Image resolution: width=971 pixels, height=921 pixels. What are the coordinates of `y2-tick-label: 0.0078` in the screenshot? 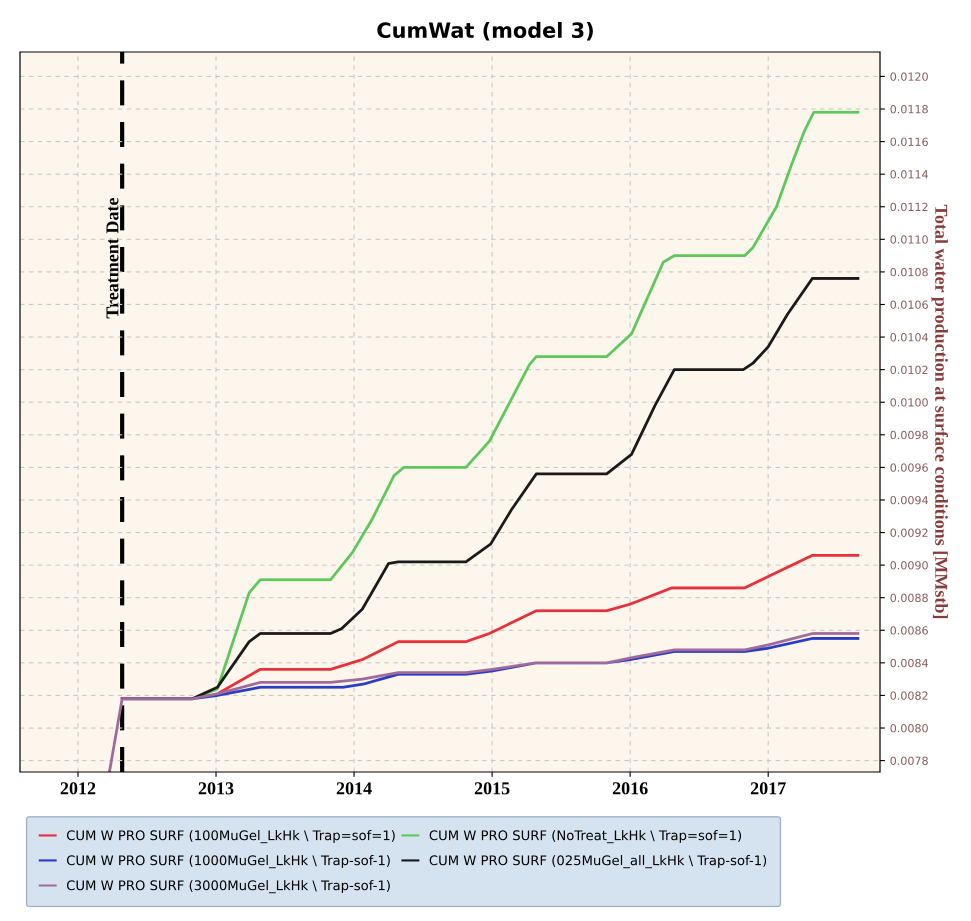 It's located at (909, 760).